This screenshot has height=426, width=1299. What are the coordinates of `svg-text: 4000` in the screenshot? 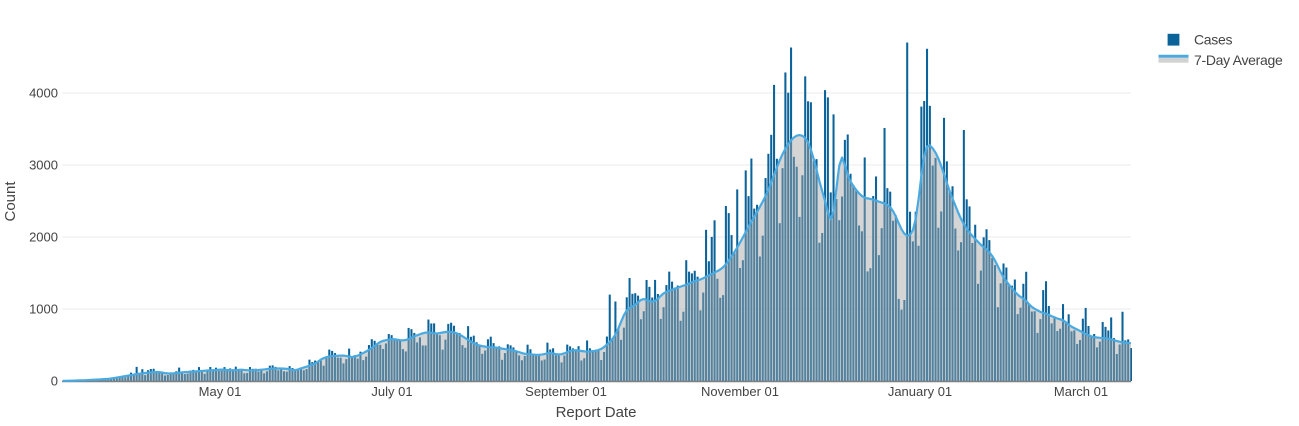 It's located at (43, 93).